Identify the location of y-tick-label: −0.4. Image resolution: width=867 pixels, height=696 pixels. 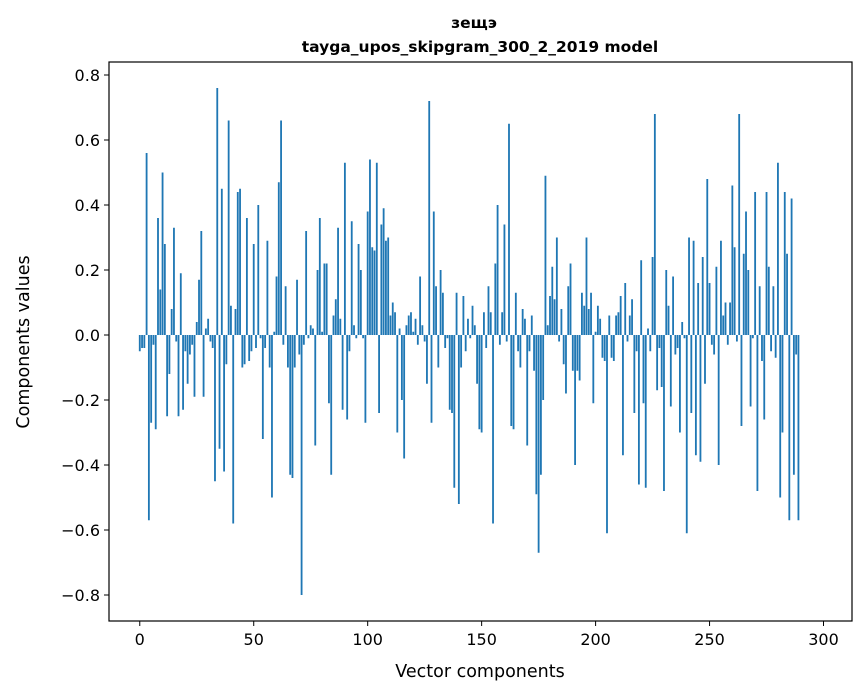
(80, 465).